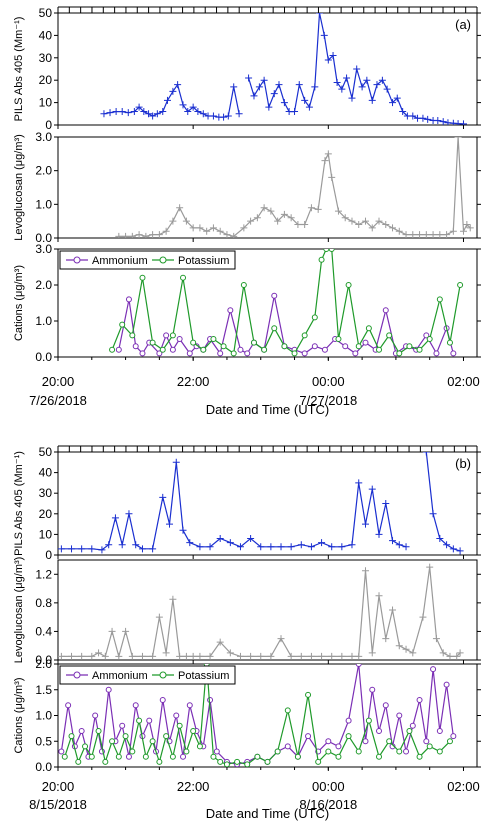  Describe the element at coordinates (463, 24) in the screenshot. I see `panel-tag: (a)` at that location.